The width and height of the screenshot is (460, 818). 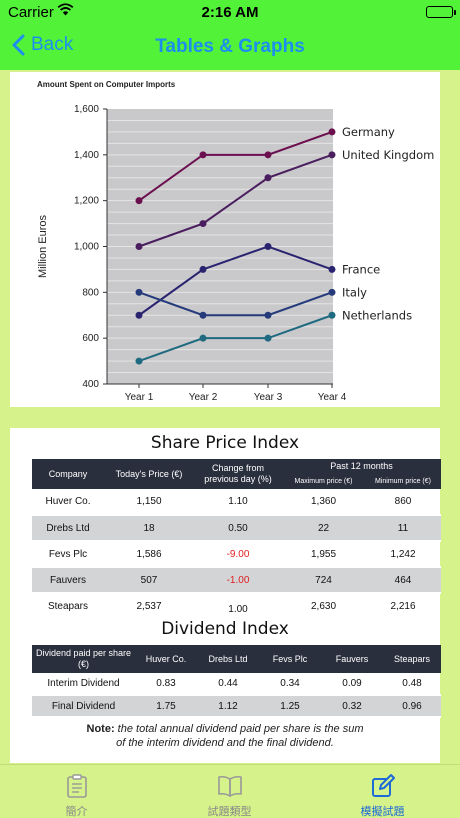 I want to click on table-cell: 0.50, so click(x=238, y=528).